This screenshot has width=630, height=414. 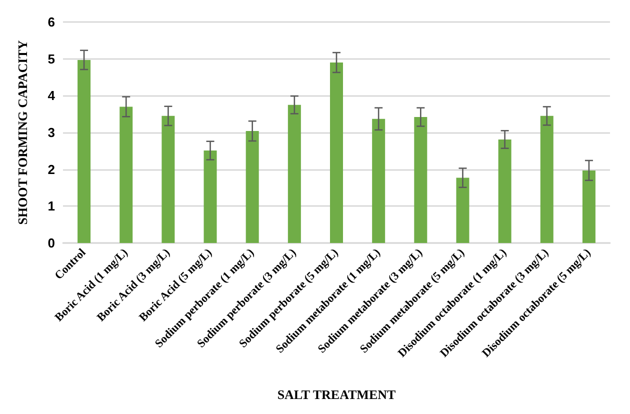 What do you see at coordinates (51, 169) in the screenshot?
I see `y-tick-label: 2` at bounding box center [51, 169].